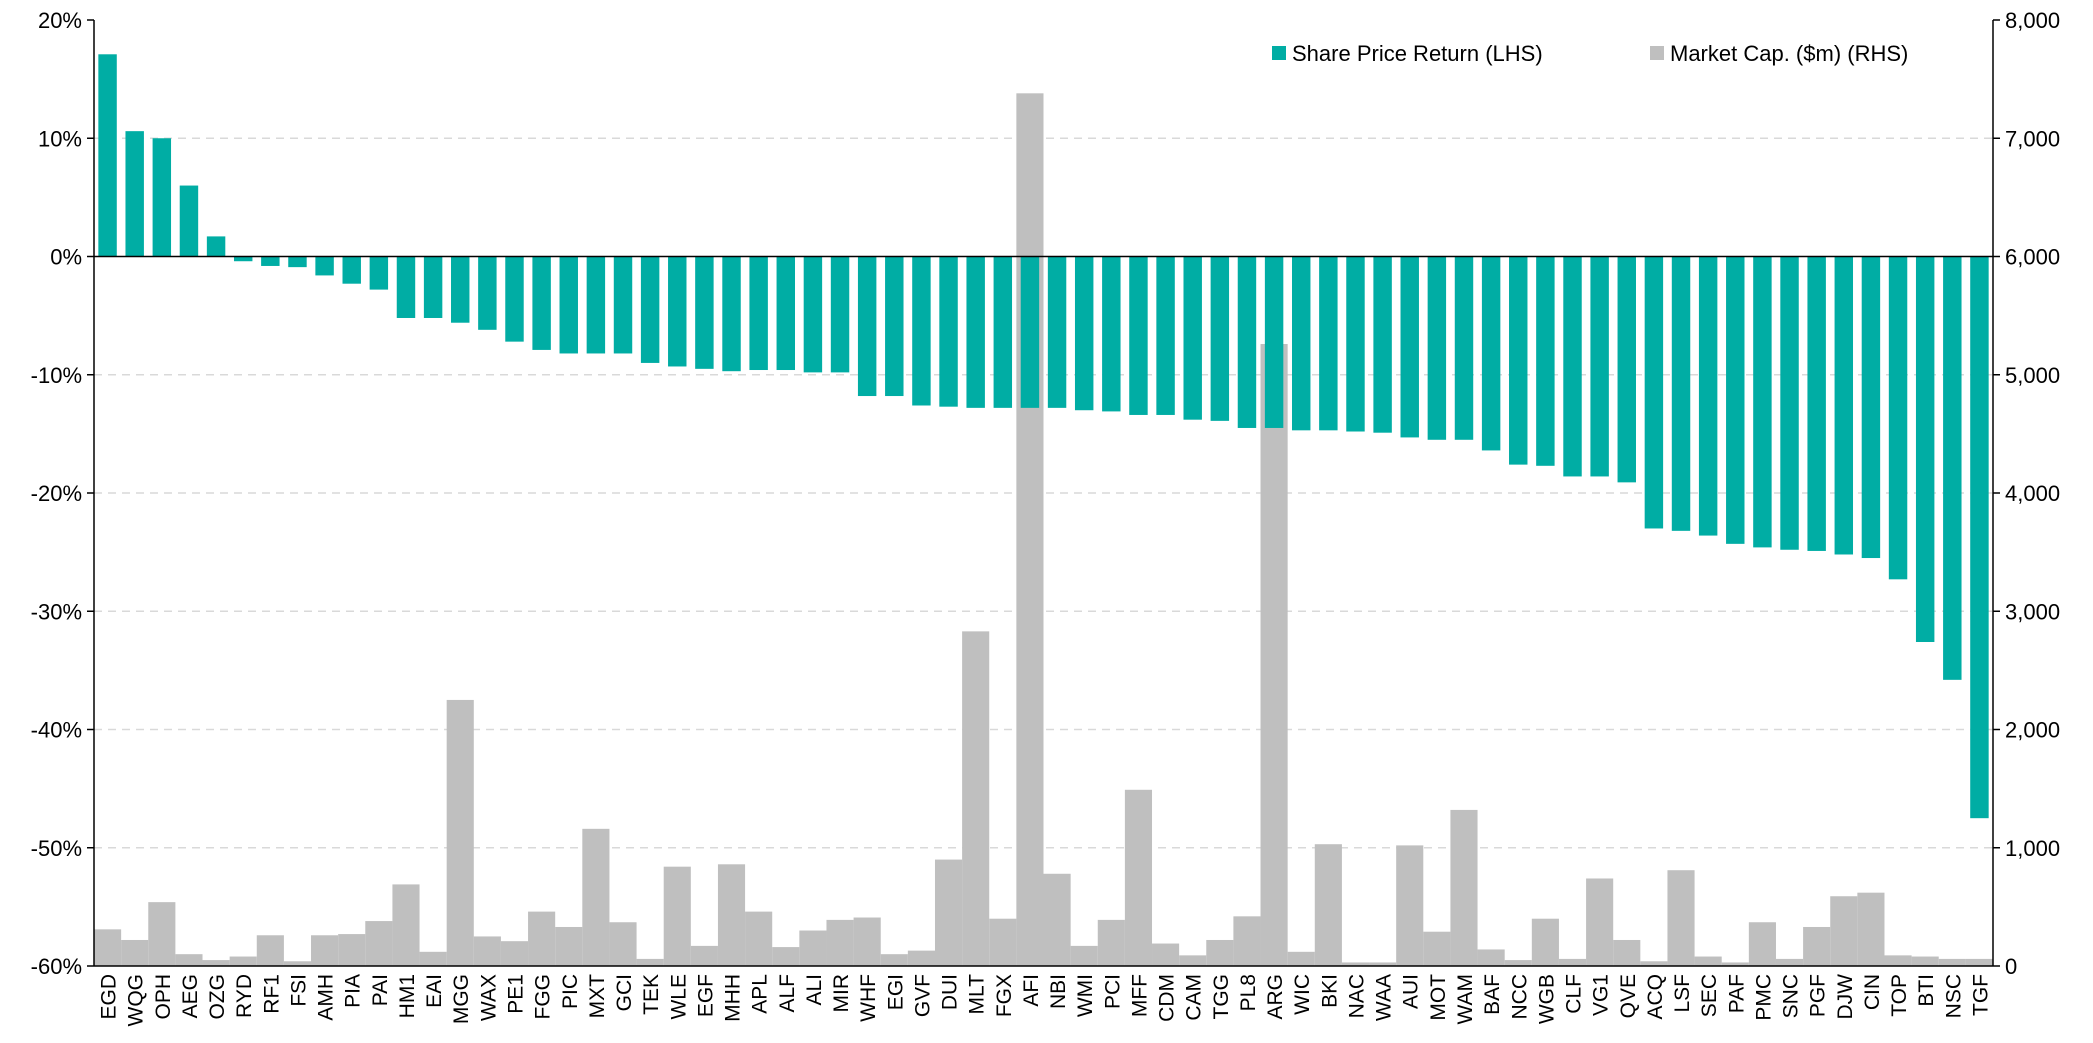 The image size is (2093, 1043). Describe the element at coordinates (1599, 366) in the screenshot. I see `return-bar-vg1` at that location.